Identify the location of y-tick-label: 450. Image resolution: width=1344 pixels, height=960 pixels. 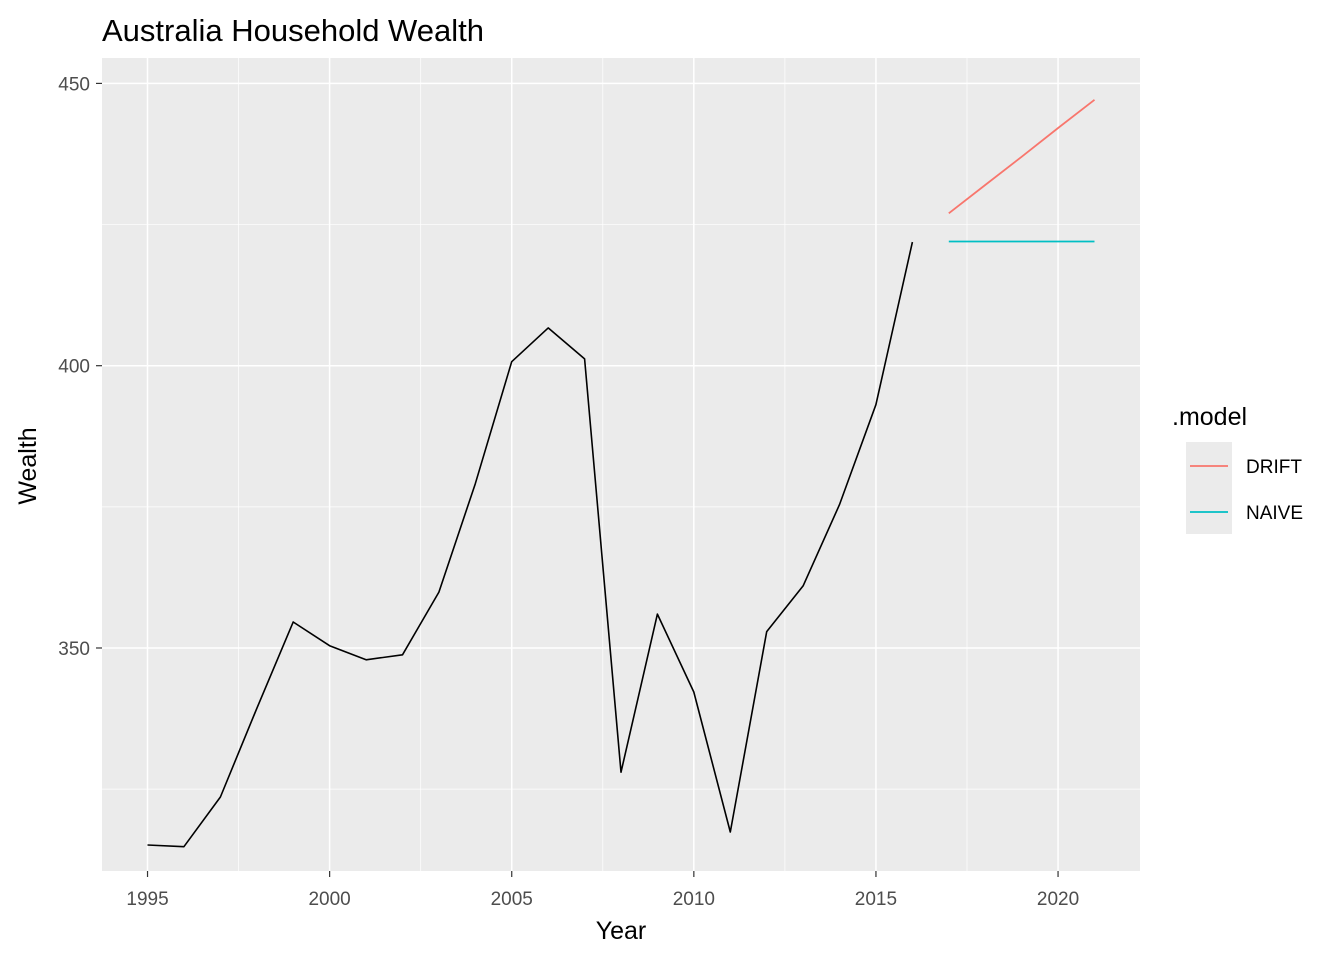
(74, 84).